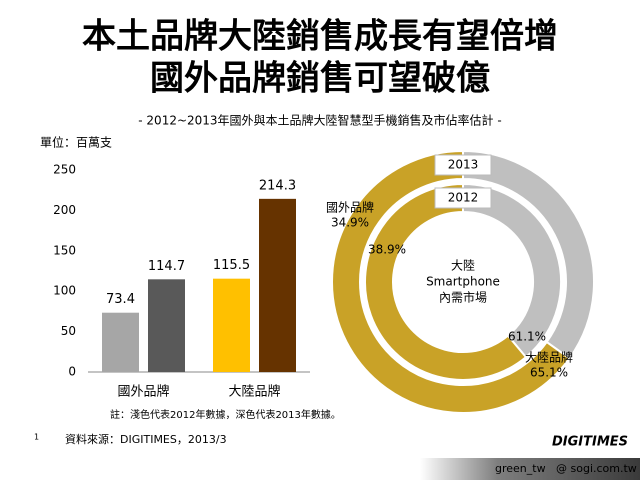  Describe the element at coordinates (277, 185) in the screenshot. I see `data-label: 214.3` at that location.